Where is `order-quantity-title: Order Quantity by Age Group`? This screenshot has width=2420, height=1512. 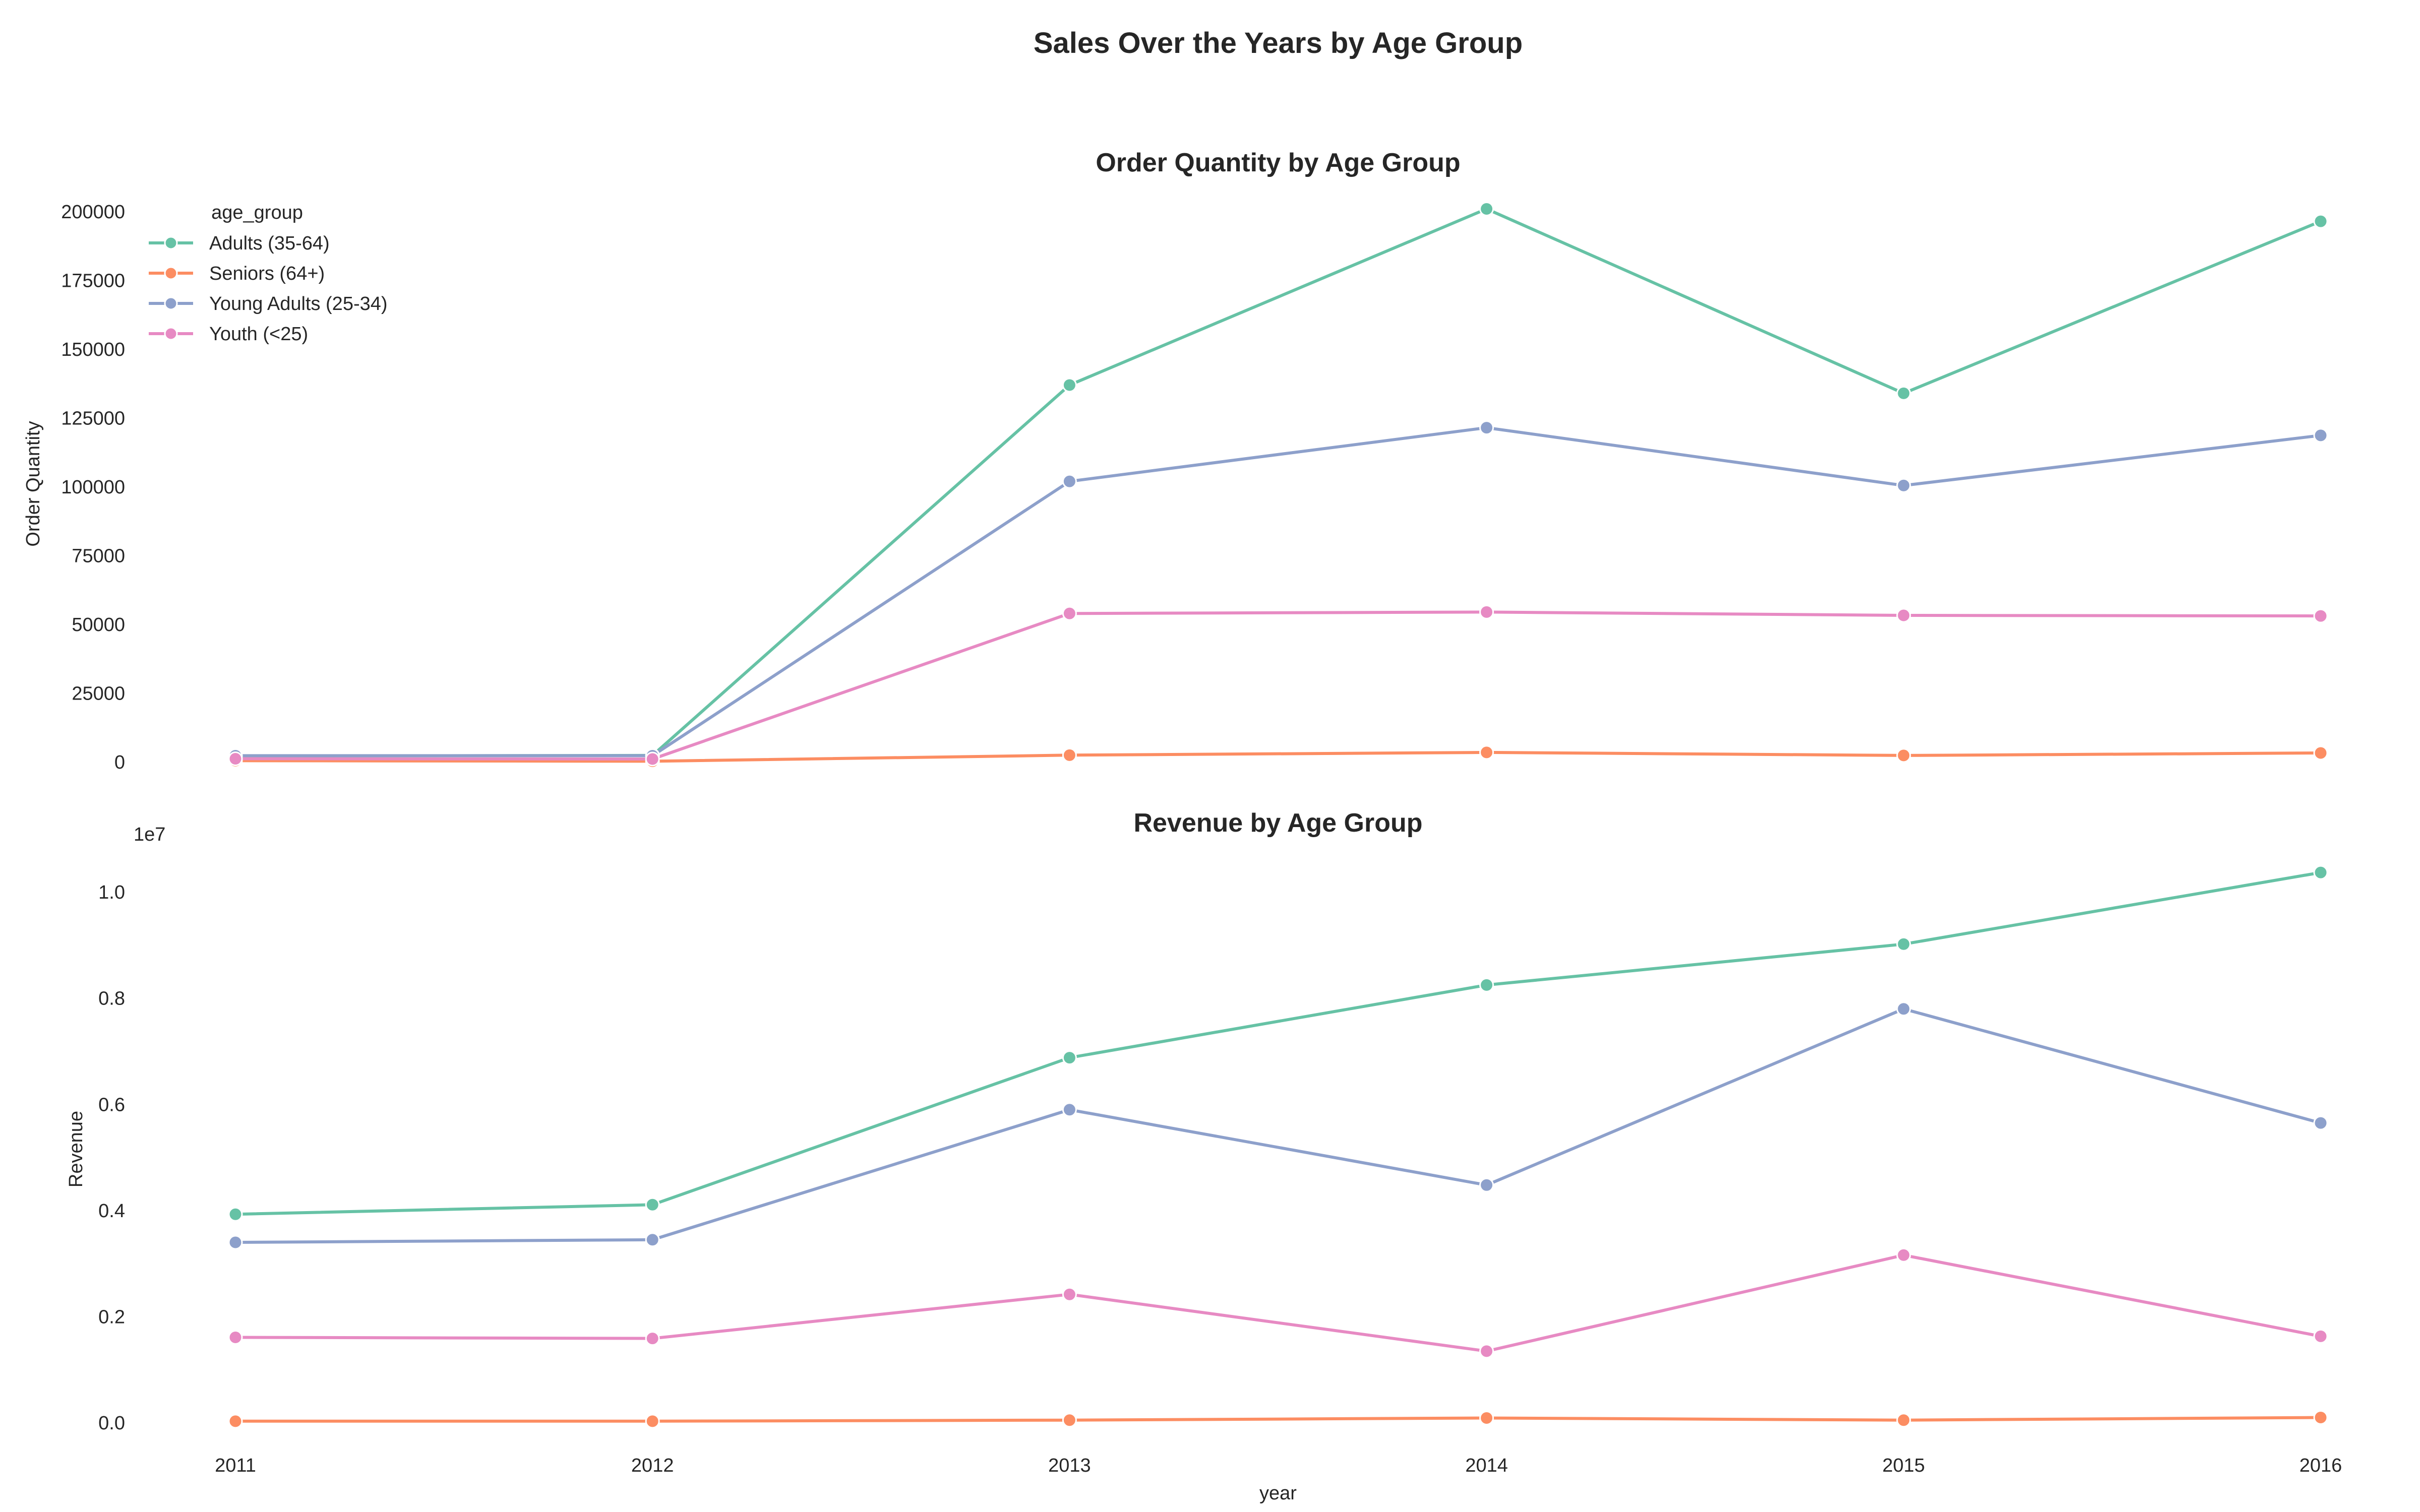 order-quantity-title: Order Quantity by Age Group is located at coordinates (1278, 162).